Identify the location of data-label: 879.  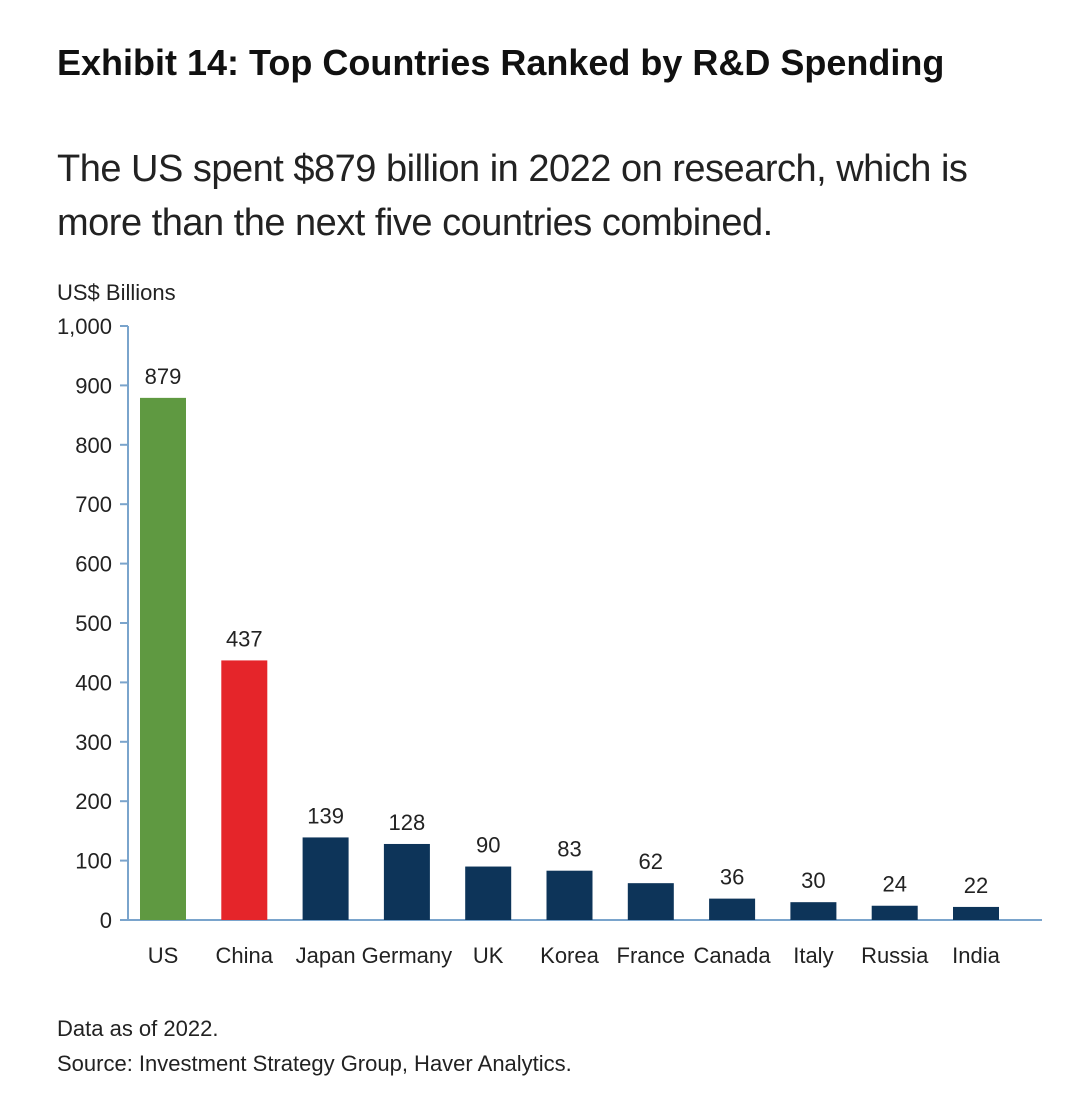
(163, 376).